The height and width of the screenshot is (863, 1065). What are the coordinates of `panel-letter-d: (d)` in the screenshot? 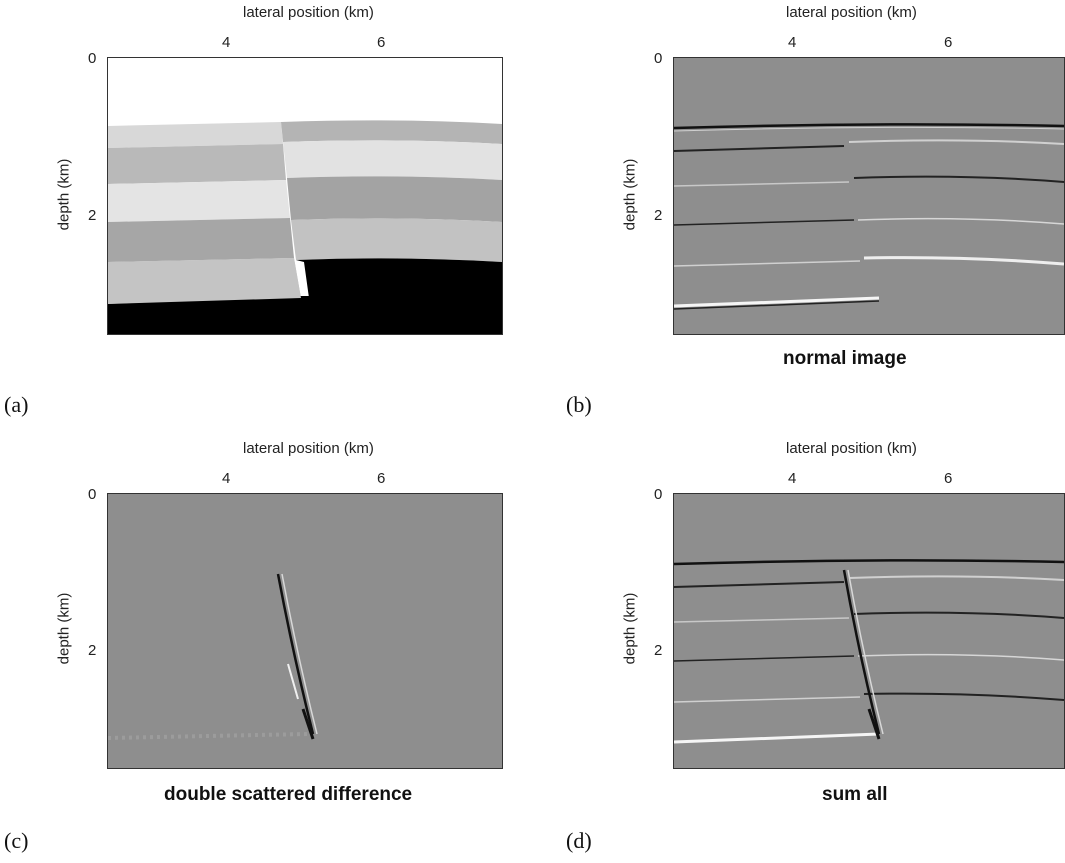 It's located at (579, 840).